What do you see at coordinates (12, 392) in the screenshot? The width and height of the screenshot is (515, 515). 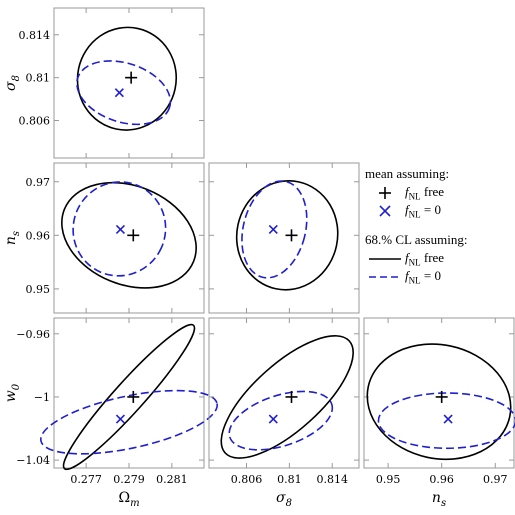 I see `y-axis-label: w0` at bounding box center [12, 392].